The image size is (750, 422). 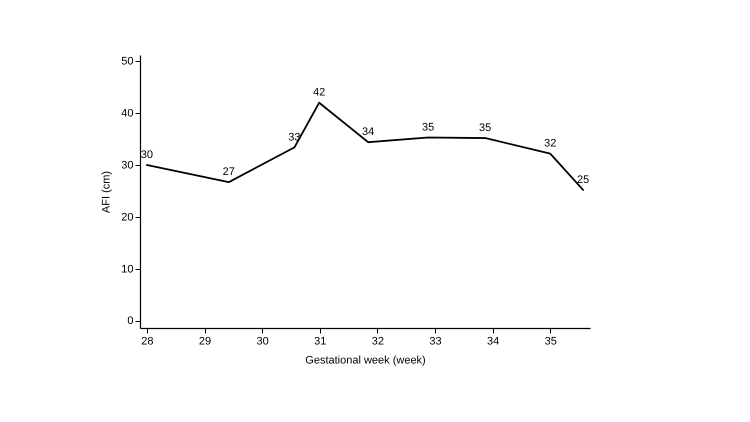 I want to click on y-tick-label: 30, so click(x=127, y=166).